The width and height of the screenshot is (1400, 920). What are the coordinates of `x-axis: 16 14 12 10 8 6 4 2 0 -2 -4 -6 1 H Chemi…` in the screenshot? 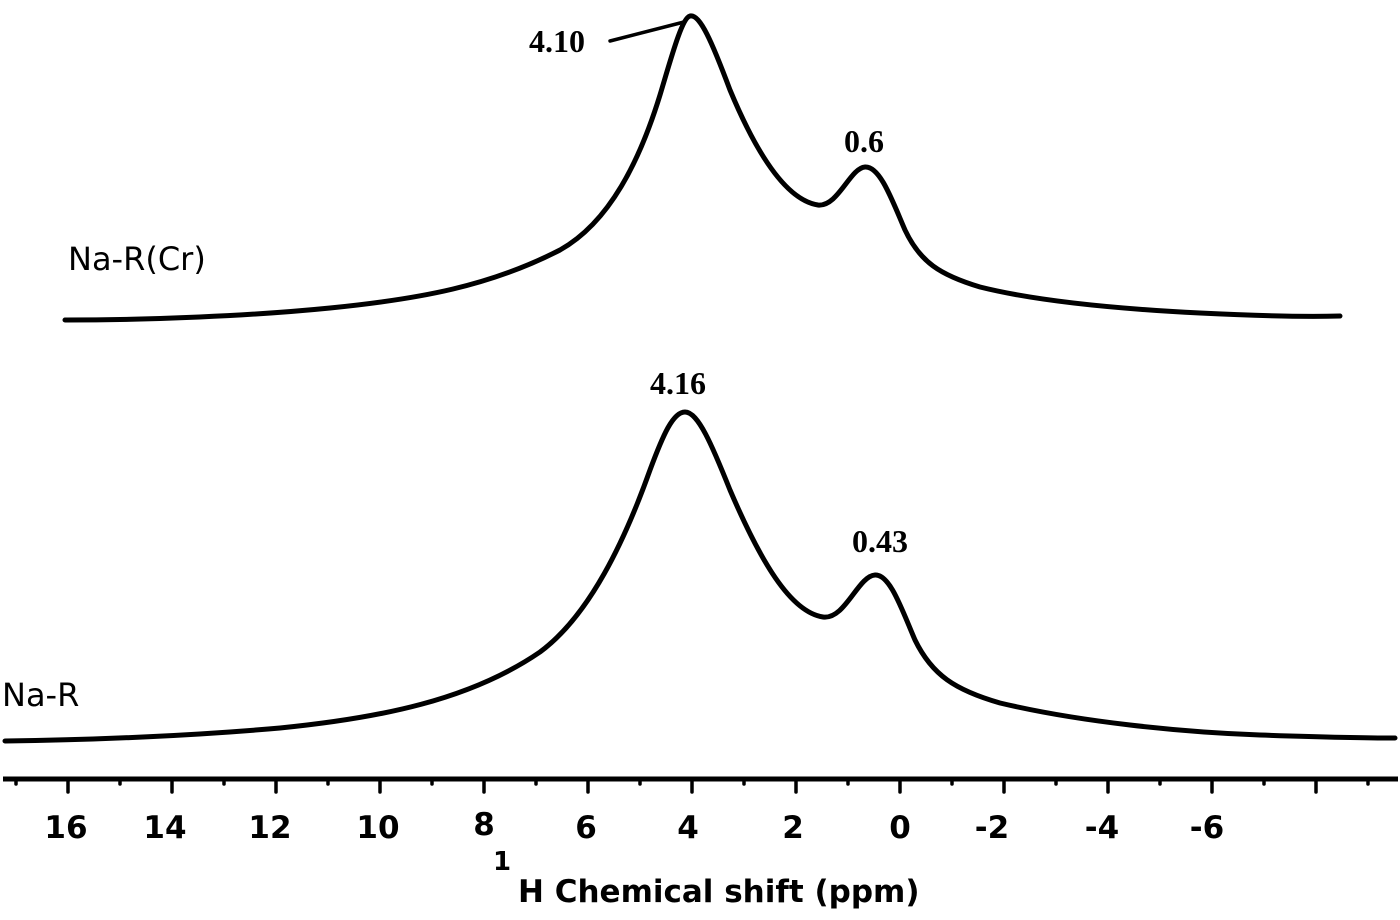 It's located at (700, 843).